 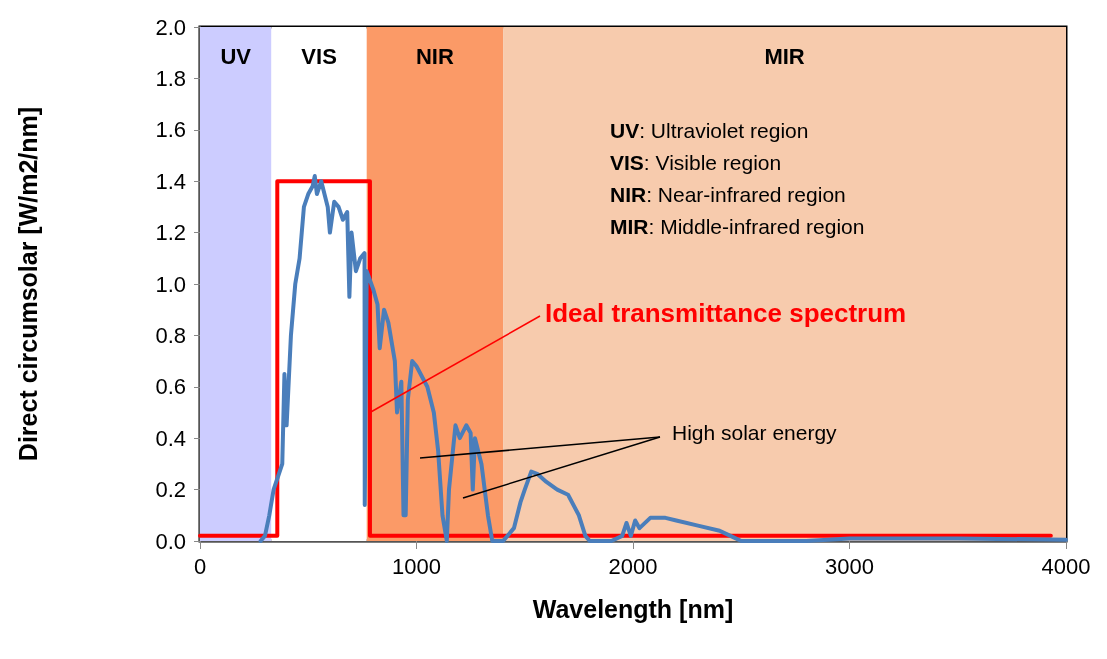 I want to click on annotation: UV: Ultraviolet region, so click(x=709, y=130).